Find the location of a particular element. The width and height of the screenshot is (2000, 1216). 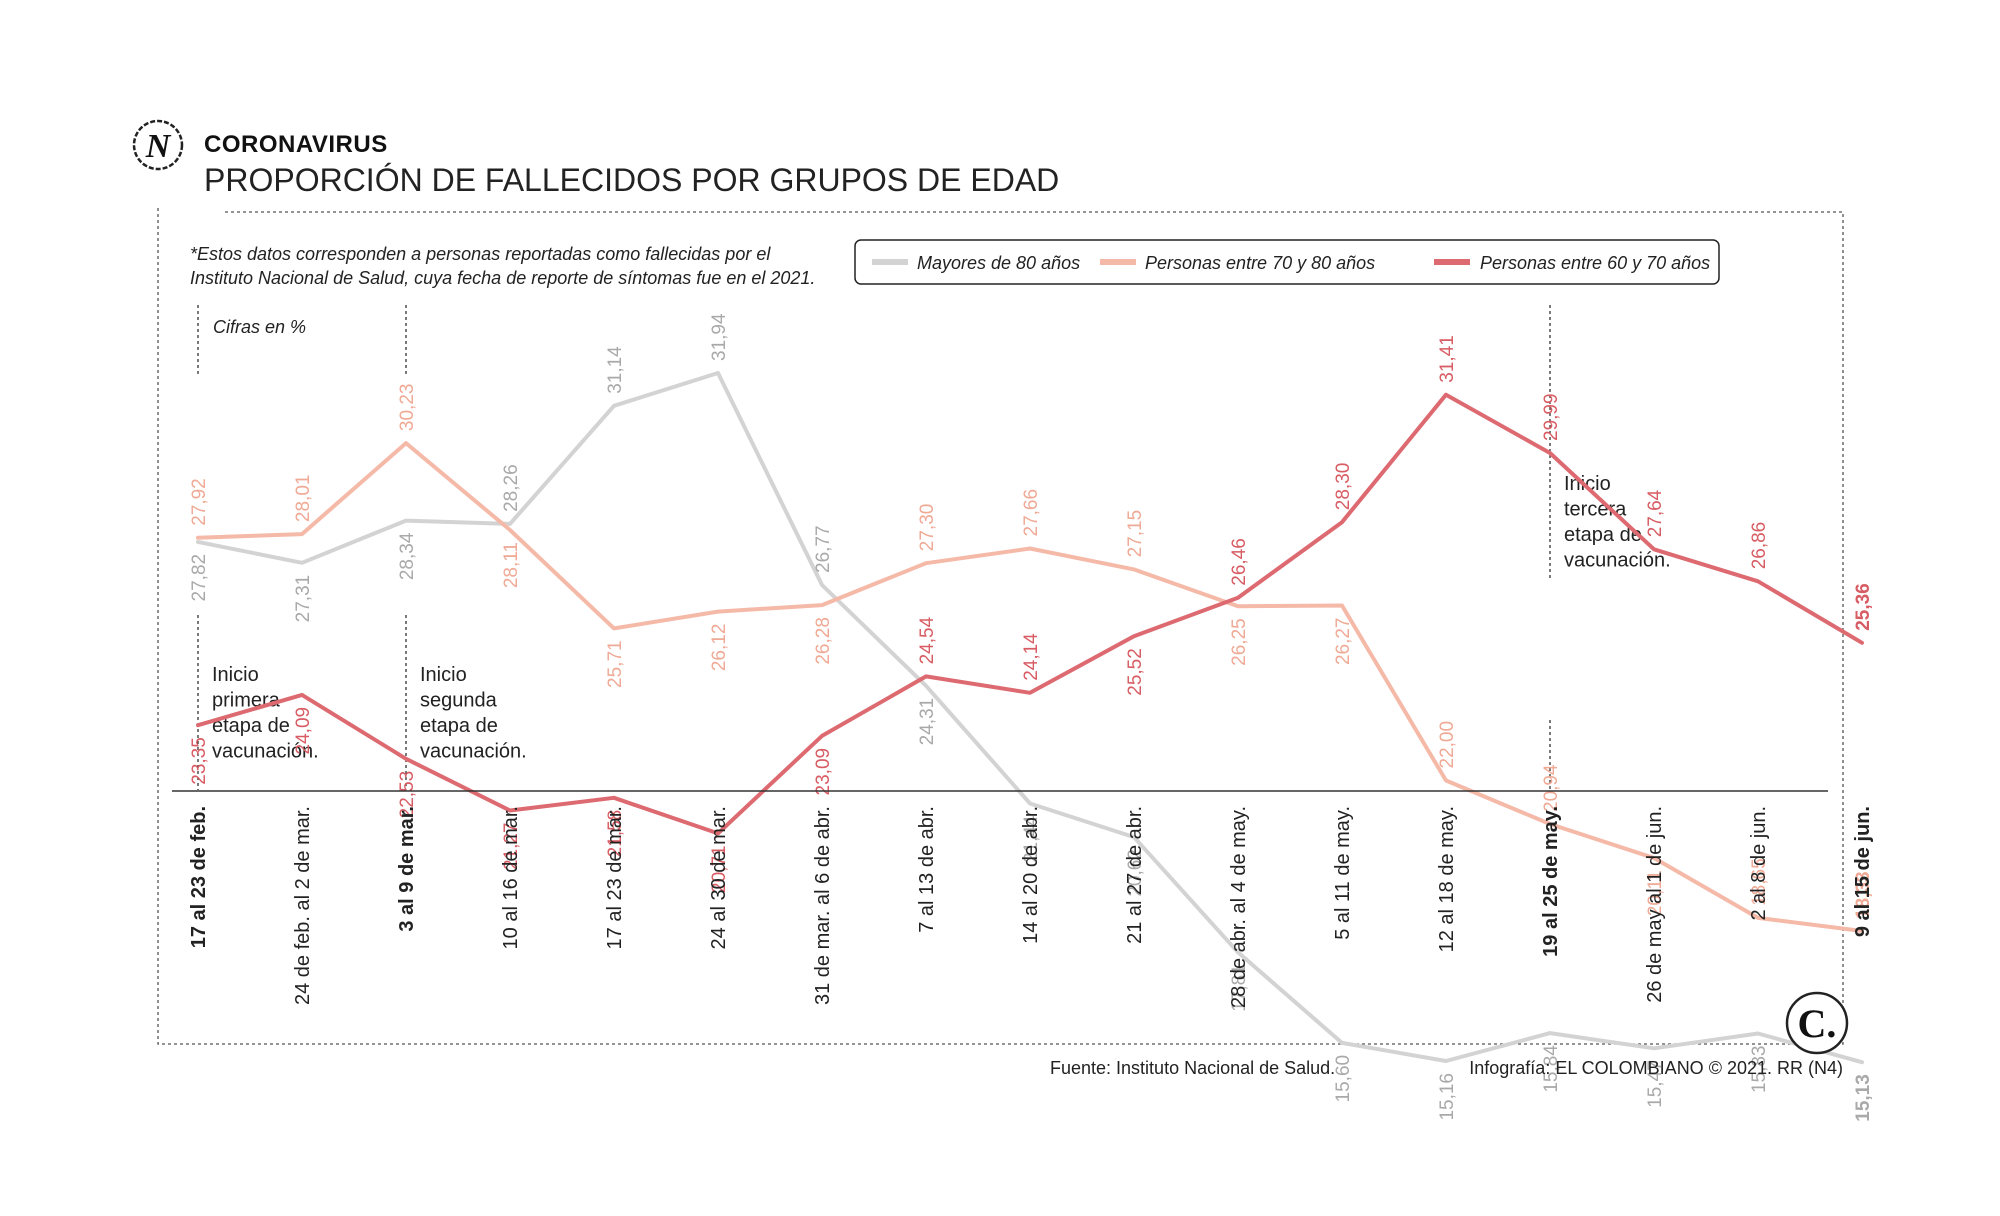

data-label-mayores80: 15,16 is located at coordinates (1447, 1097).